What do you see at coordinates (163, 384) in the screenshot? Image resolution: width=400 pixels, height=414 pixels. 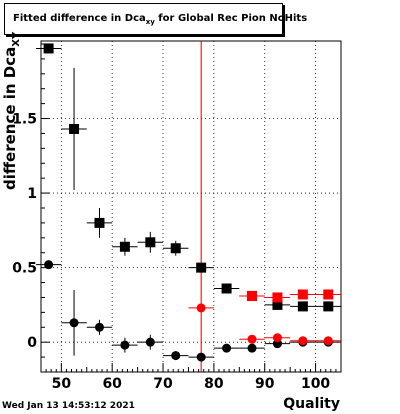 I see `x-tick-label: 70` at bounding box center [163, 384].